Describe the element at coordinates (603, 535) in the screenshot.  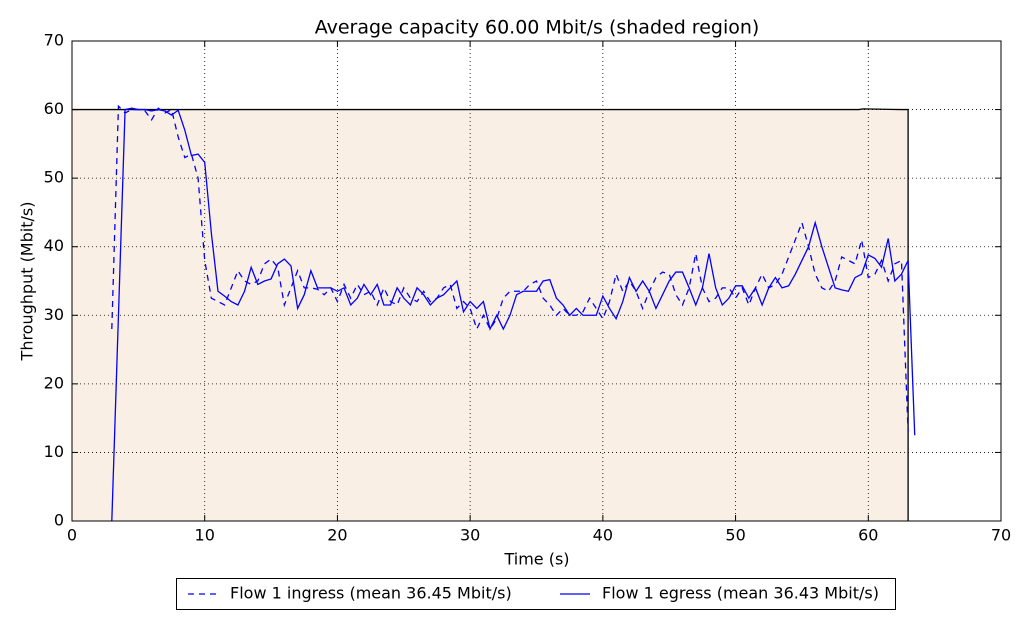
I see `x-tick-label: 40` at that location.